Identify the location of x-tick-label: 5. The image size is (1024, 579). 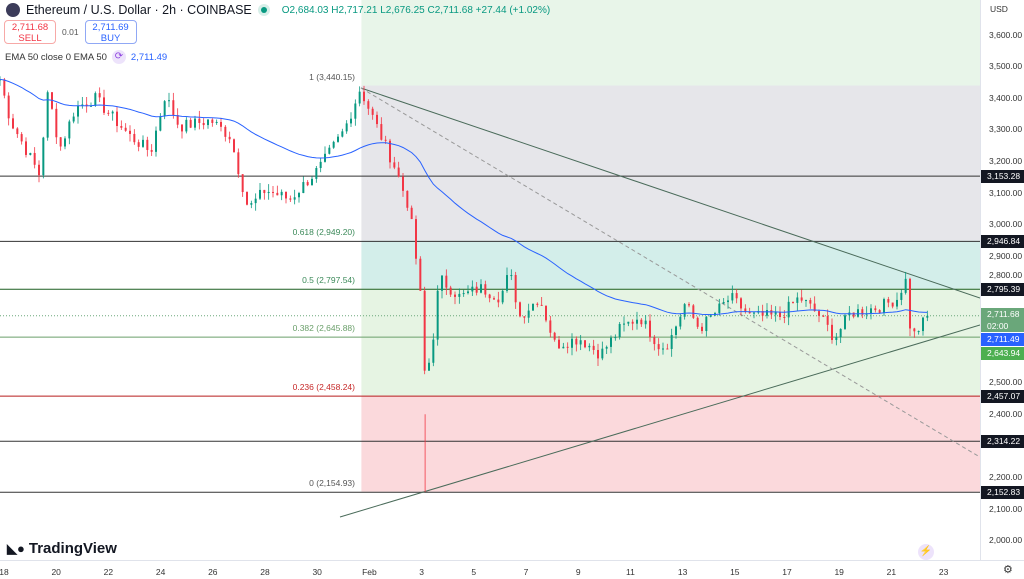
(474, 572).